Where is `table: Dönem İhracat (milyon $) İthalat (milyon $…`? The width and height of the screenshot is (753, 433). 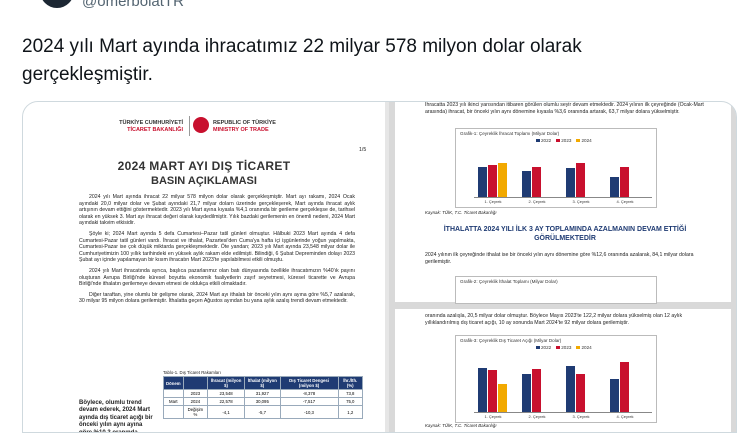
table: Dönem İhracat (milyon $) İthalat (milyon $… is located at coordinates (263, 397).